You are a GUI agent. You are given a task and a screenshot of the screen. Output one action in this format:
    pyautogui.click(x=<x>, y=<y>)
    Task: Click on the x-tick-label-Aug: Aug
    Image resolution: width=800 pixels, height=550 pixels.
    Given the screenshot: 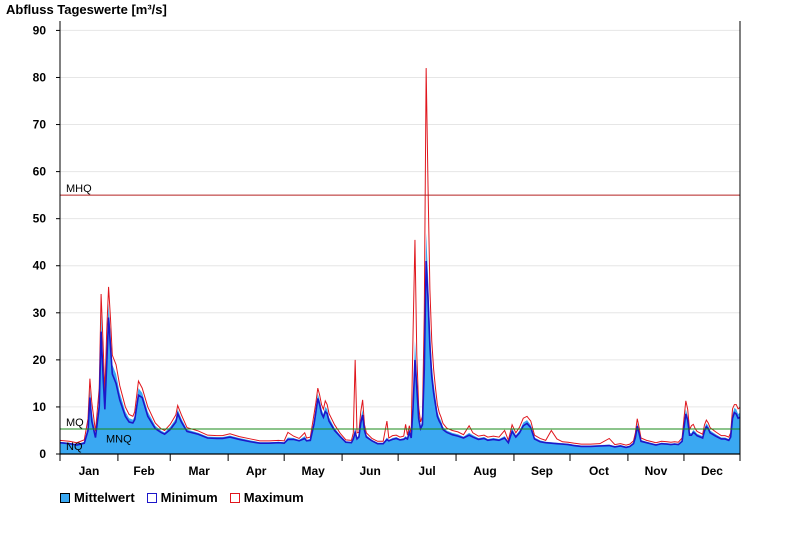 What is the action you would take?
    pyautogui.click(x=484, y=471)
    